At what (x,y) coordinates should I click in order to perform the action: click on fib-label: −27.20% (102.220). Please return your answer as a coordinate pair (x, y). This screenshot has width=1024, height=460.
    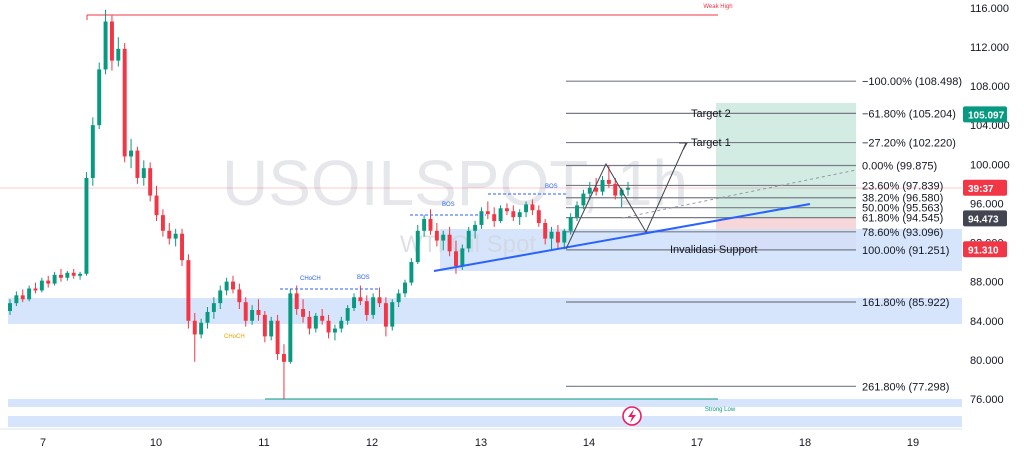
    Looking at the image, I should click on (909, 144).